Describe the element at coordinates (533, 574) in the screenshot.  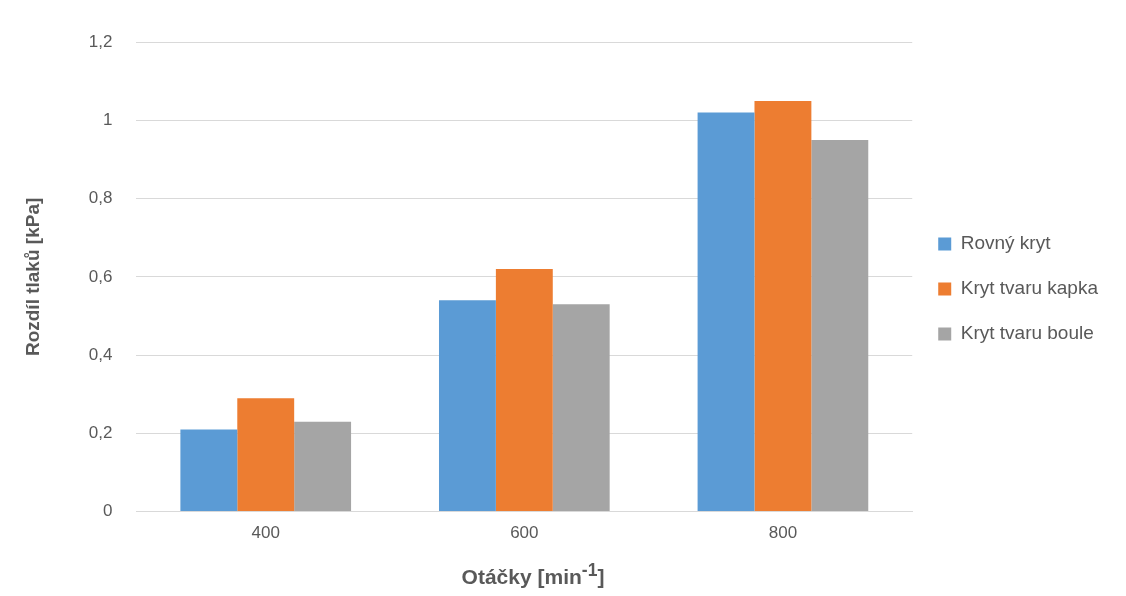
I see `x-axis-title: Otáčky [min$^{-1}$]` at that location.